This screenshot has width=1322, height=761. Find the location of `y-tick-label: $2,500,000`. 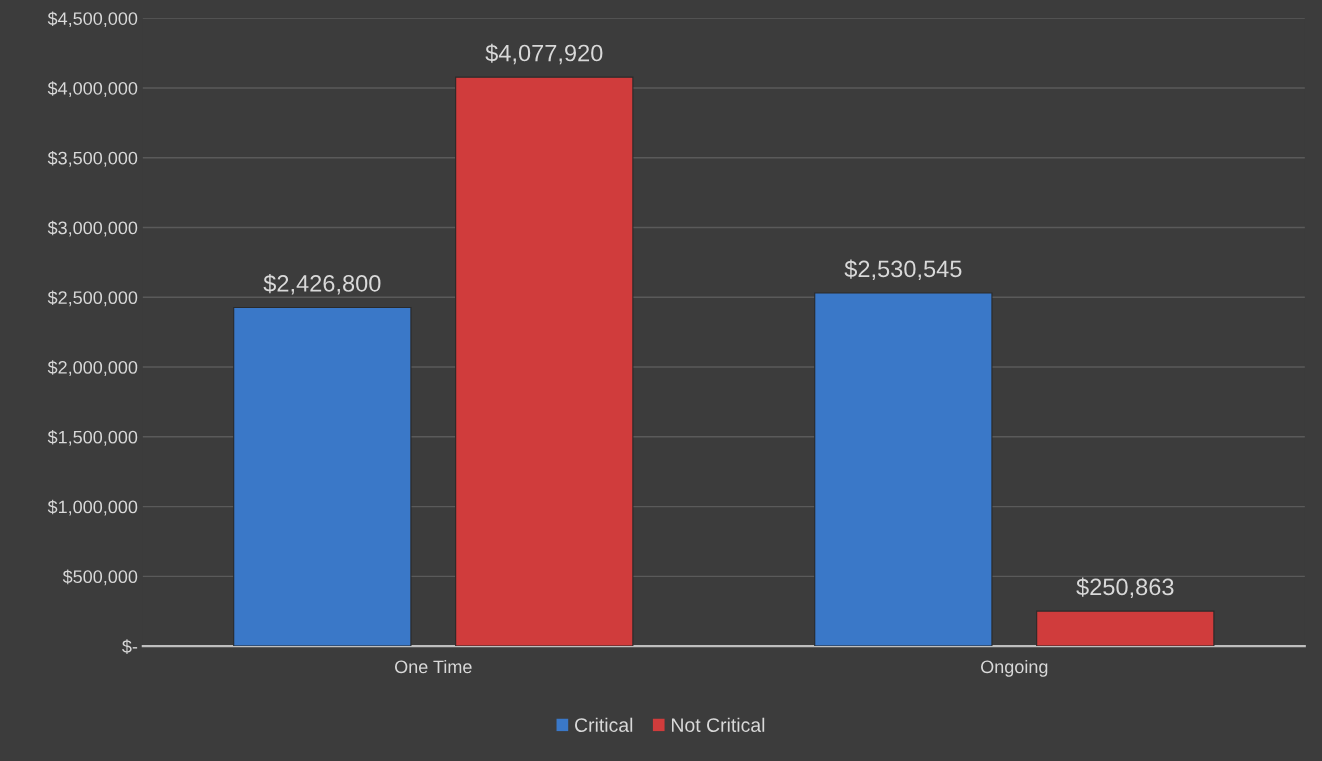

y-tick-label: $2,500,000 is located at coordinates (92, 298).